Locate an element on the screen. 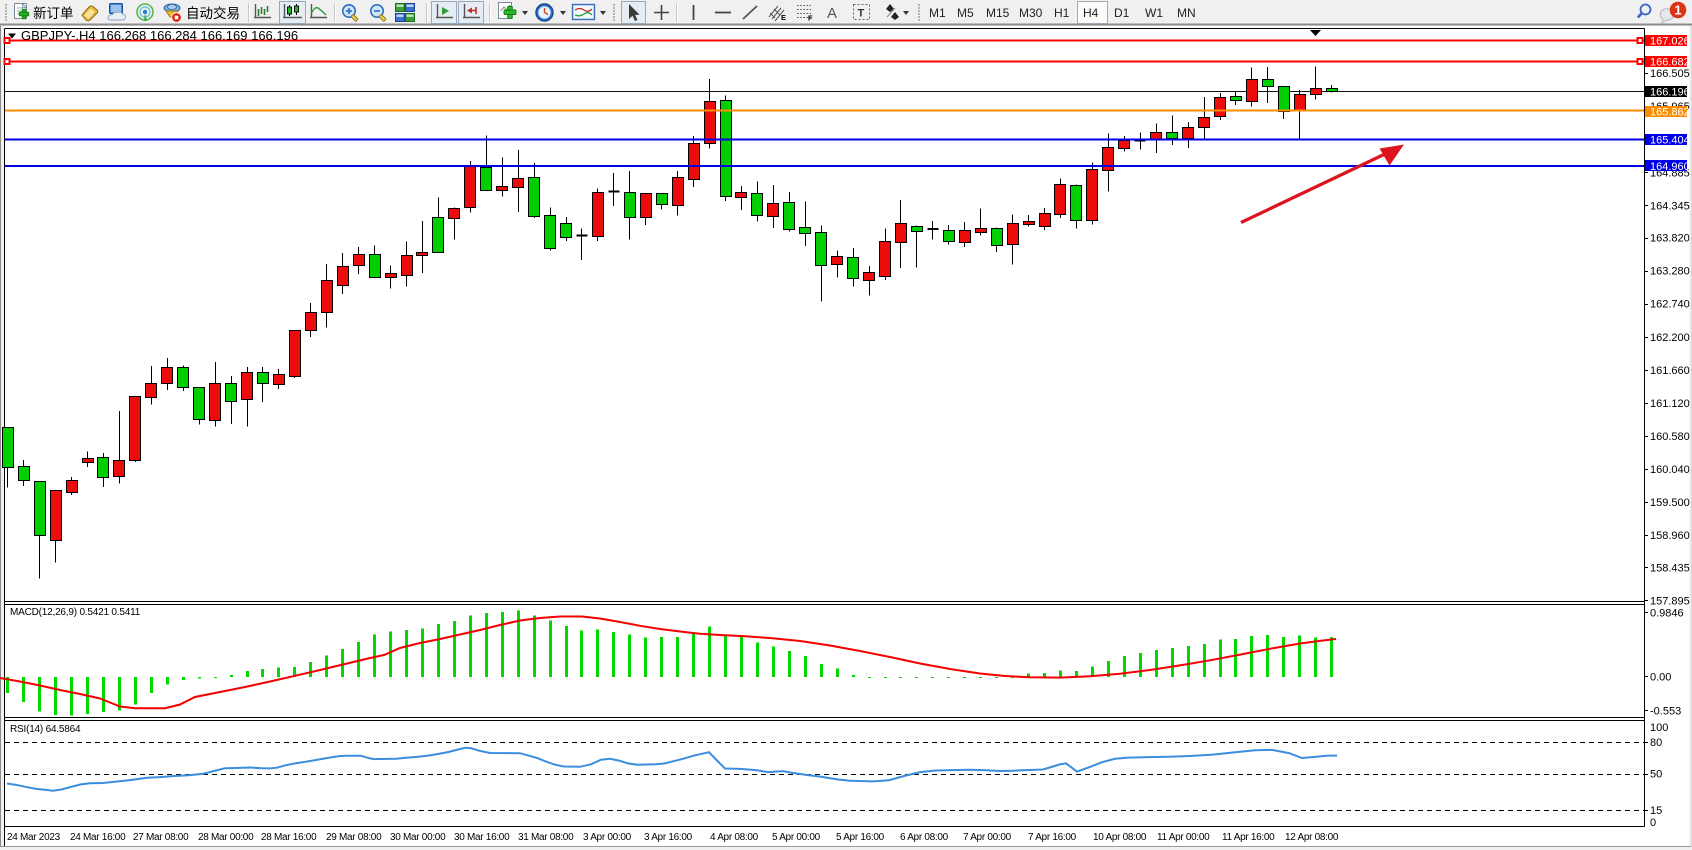  svg-text: 28 Mar 00:00 is located at coordinates (226, 837).